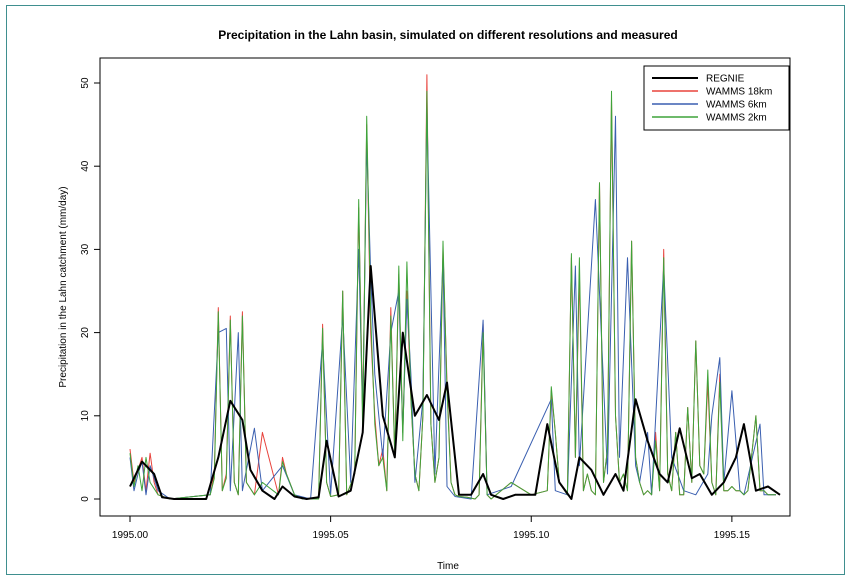 This screenshot has width=851, height=579. Describe the element at coordinates (725, 79) in the screenshot. I see `legend-label: REGNIE` at that location.